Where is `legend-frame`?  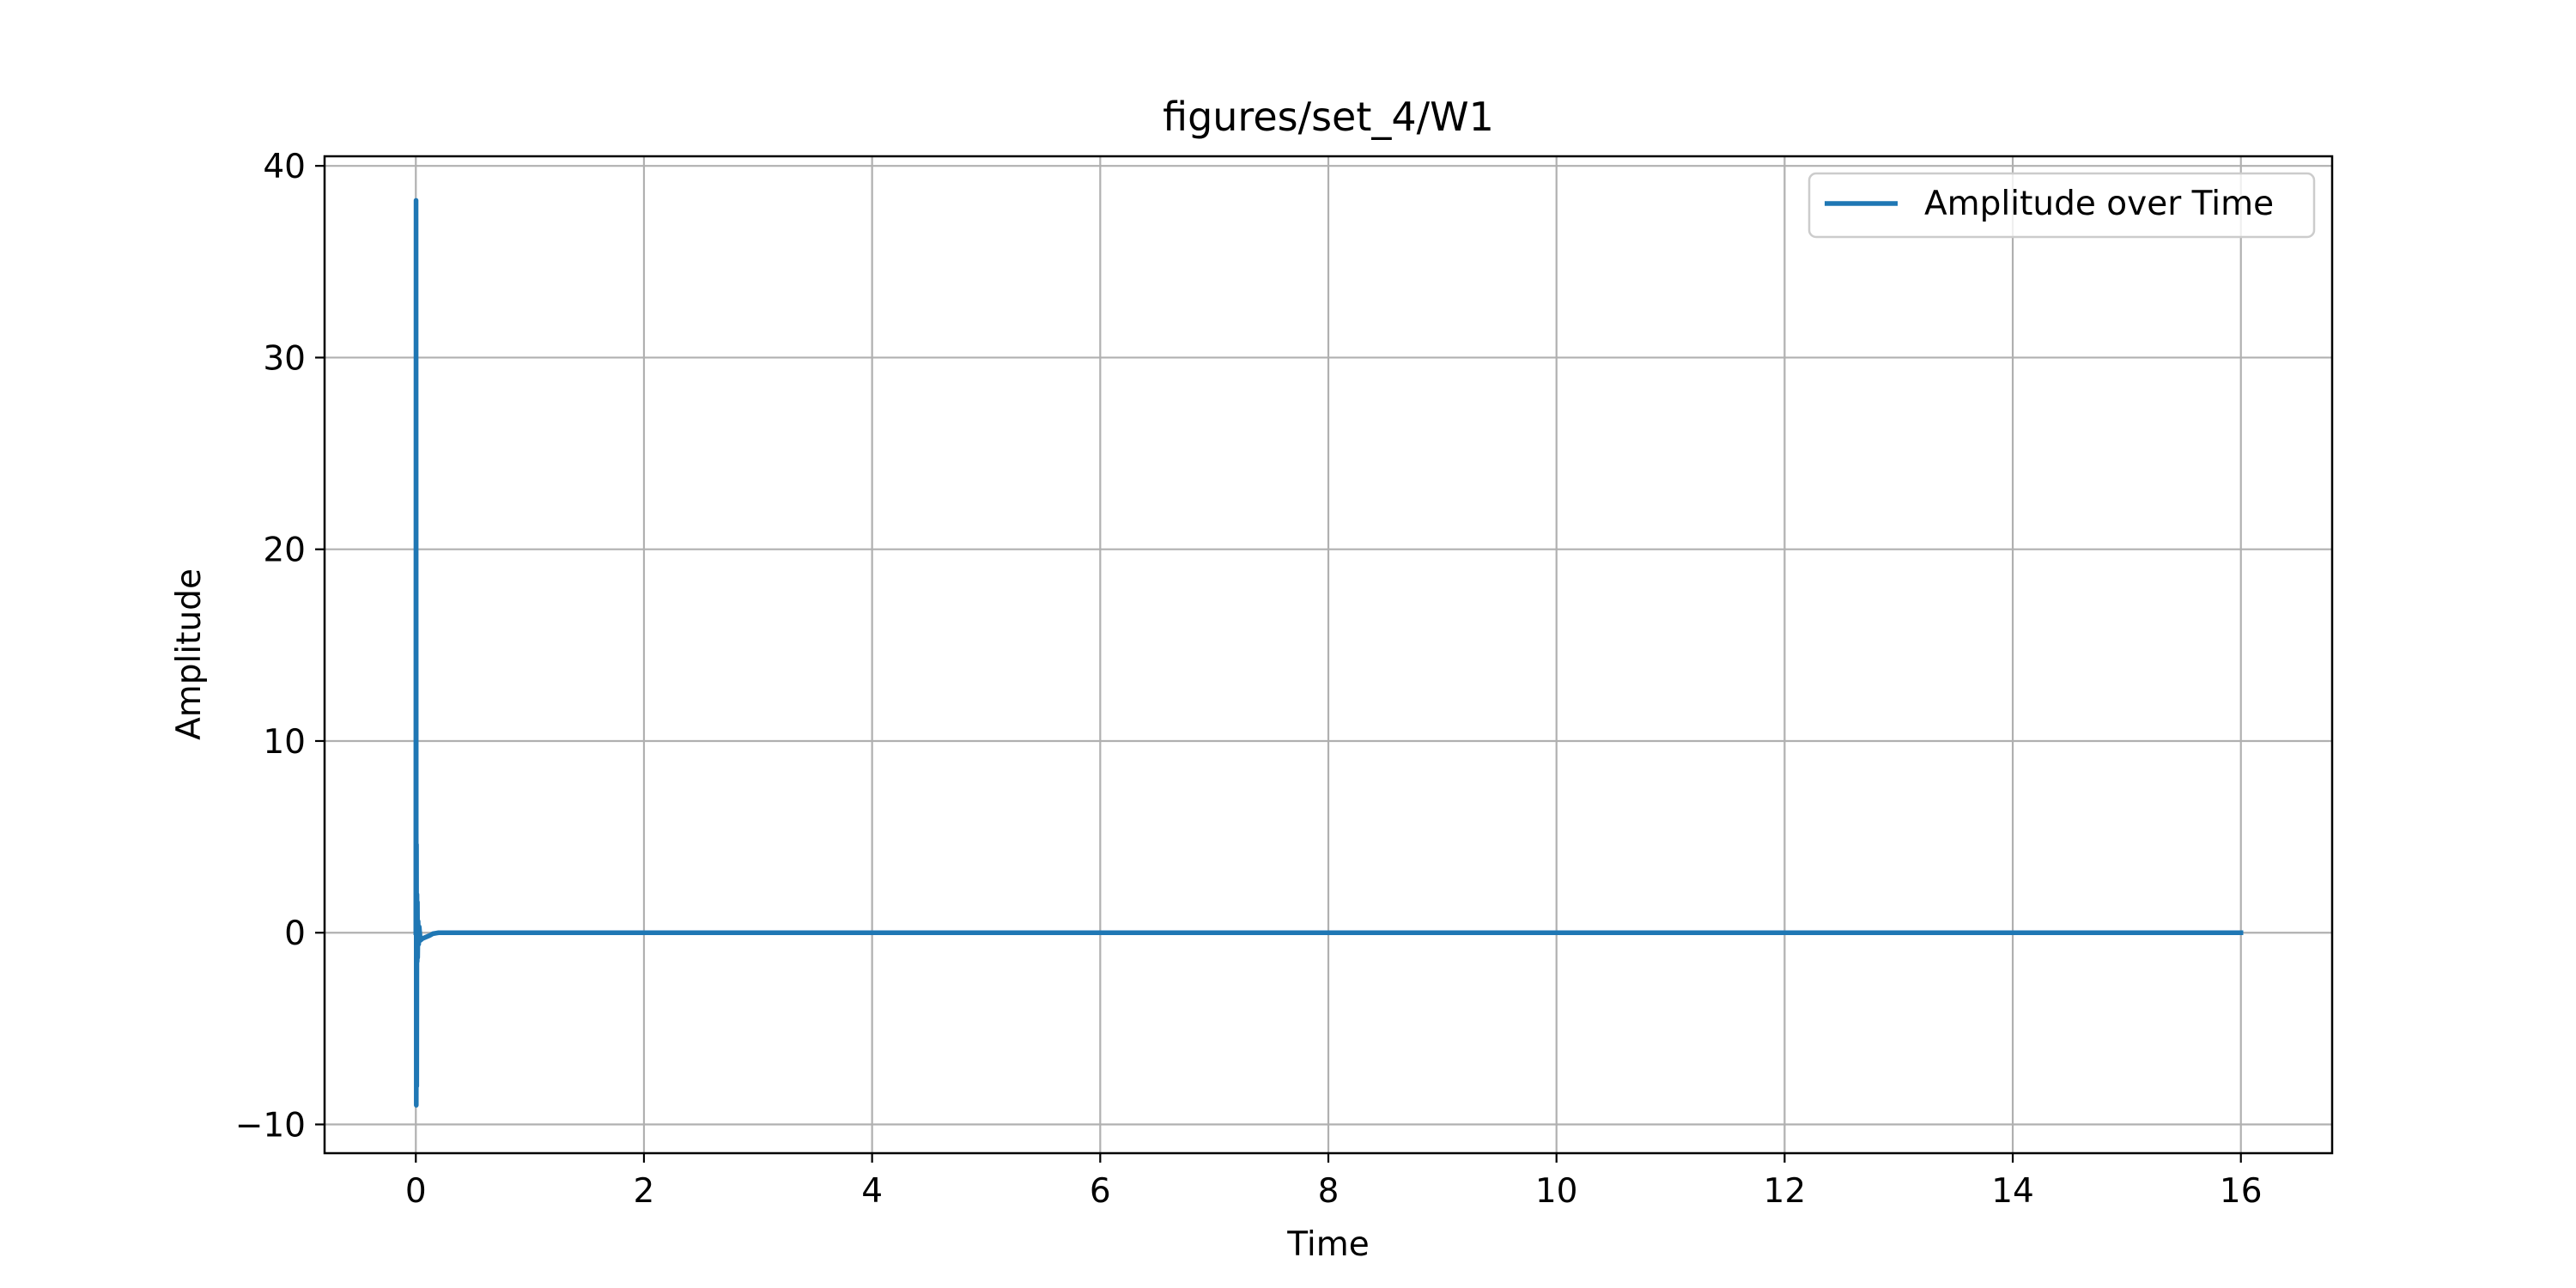 legend-frame is located at coordinates (2061, 206).